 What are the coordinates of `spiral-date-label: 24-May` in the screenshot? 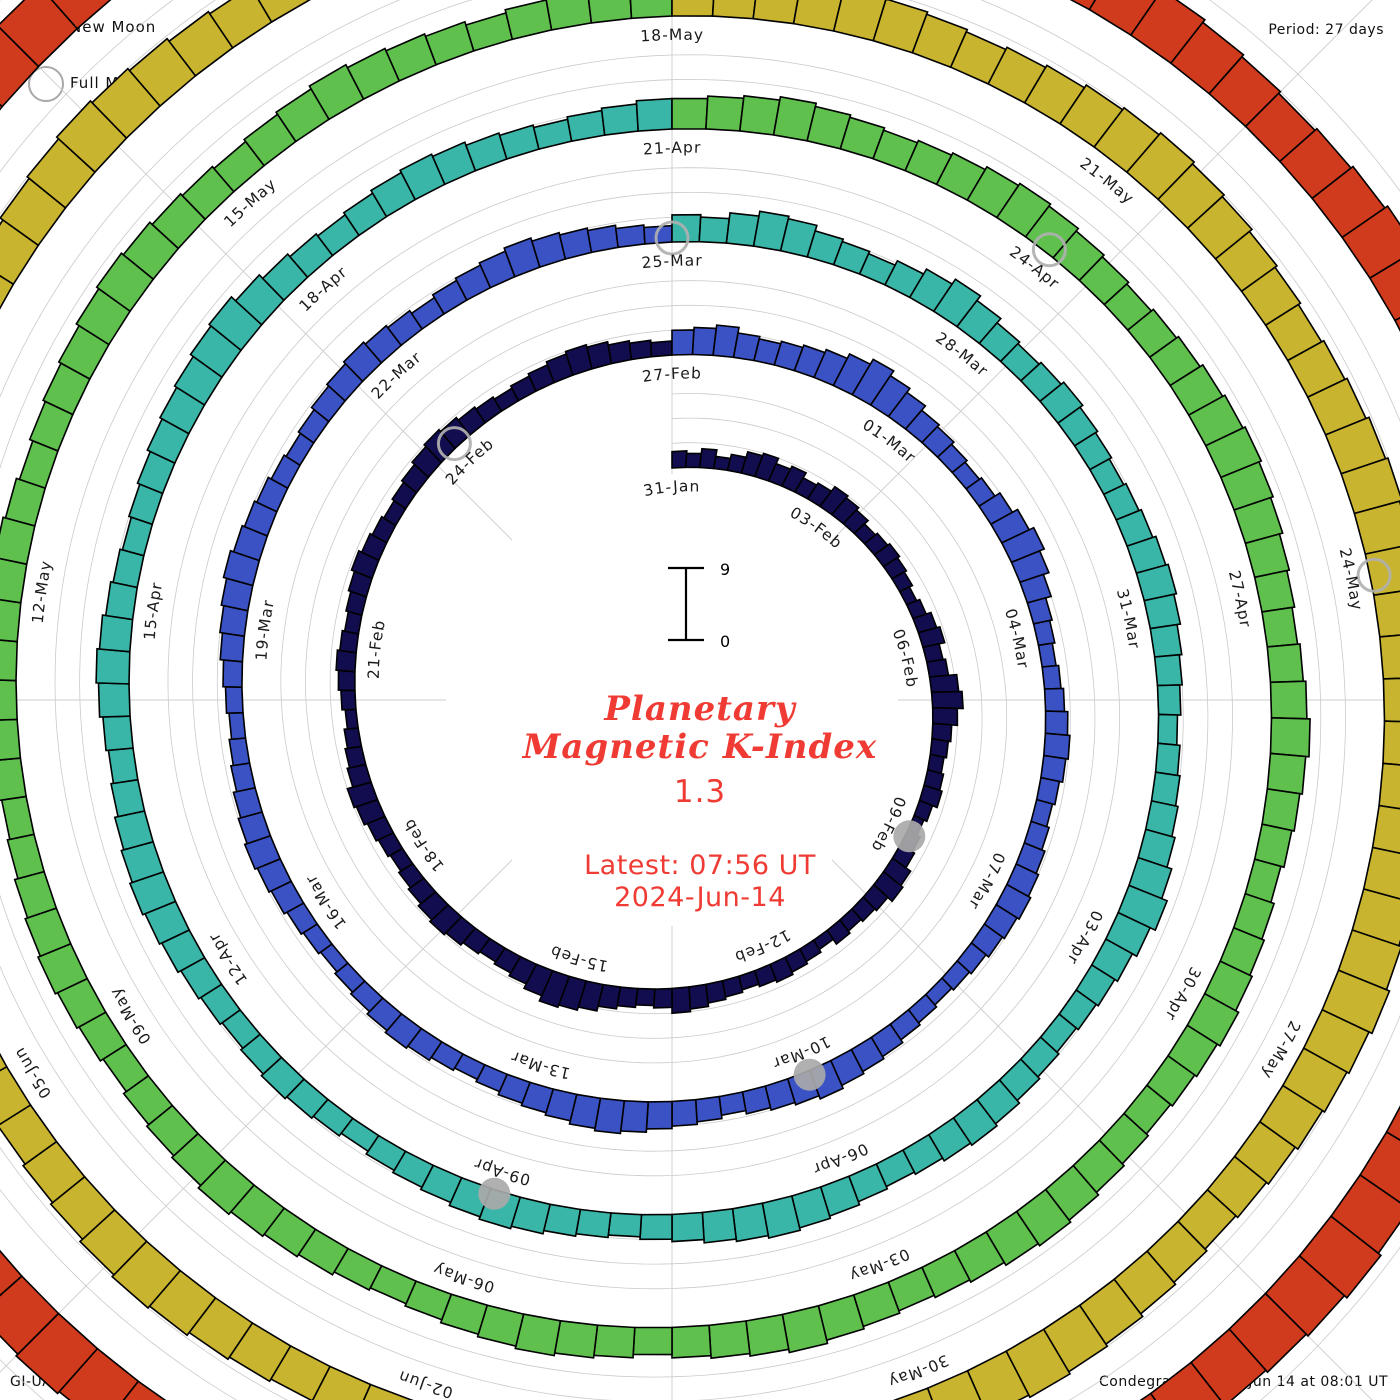 It's located at (1351, 579).